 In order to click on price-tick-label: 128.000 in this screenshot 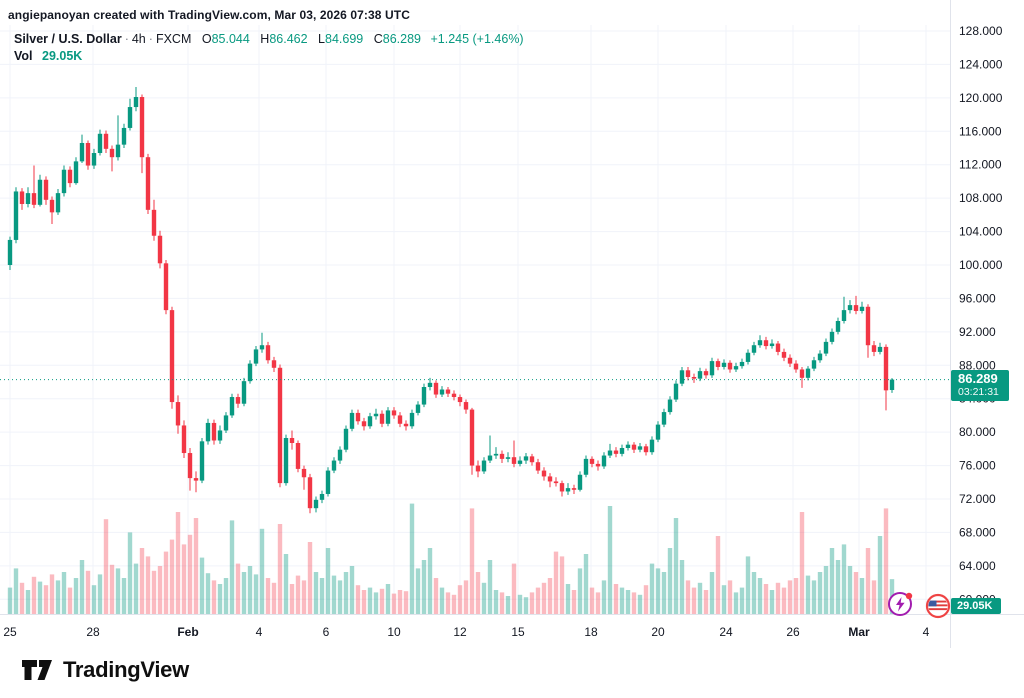, I will do `click(981, 31)`.